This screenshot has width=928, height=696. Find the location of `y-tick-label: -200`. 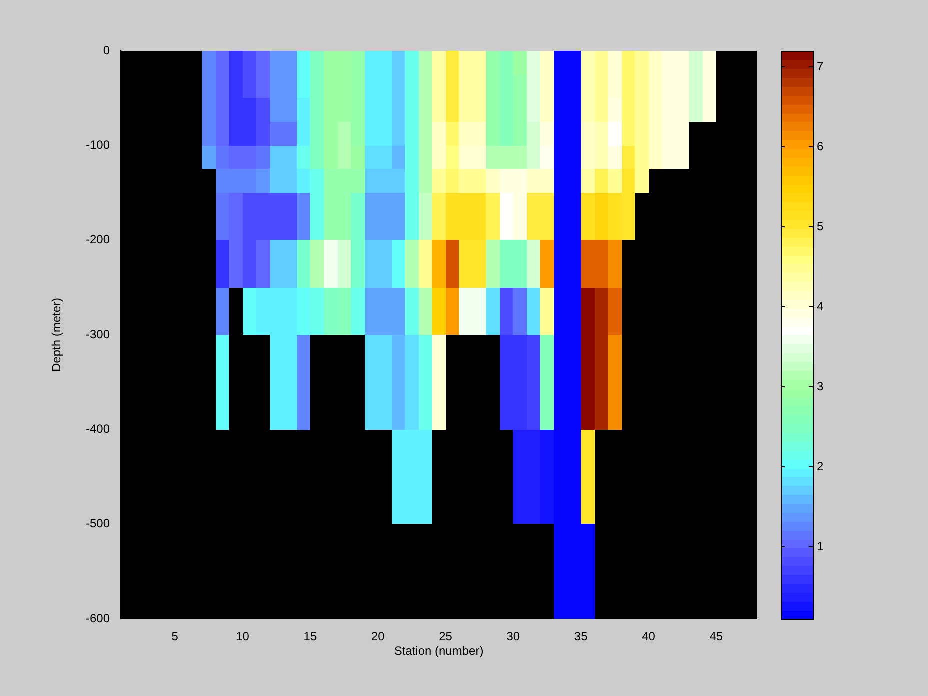

y-tick-label: -200 is located at coordinates (98, 239).